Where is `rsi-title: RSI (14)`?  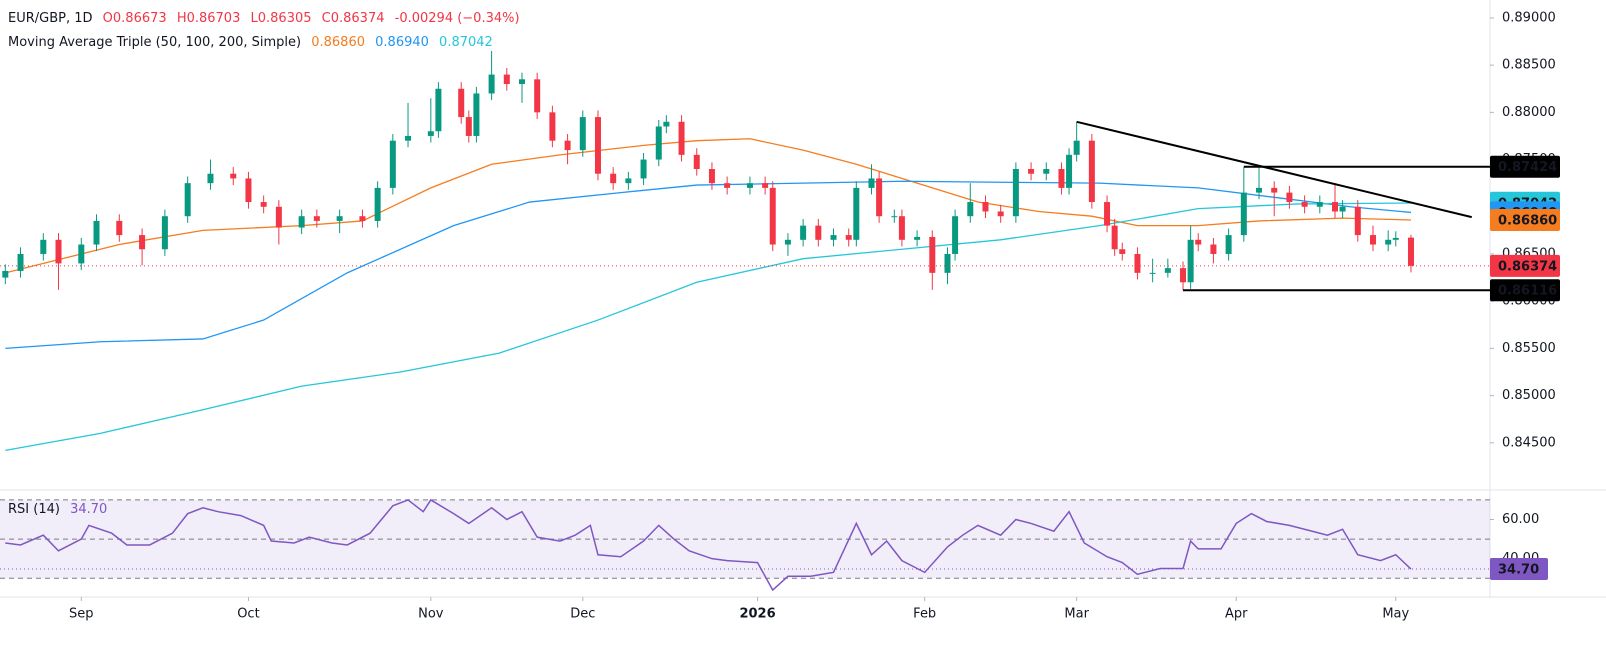
rsi-title: RSI (14) is located at coordinates (34, 509).